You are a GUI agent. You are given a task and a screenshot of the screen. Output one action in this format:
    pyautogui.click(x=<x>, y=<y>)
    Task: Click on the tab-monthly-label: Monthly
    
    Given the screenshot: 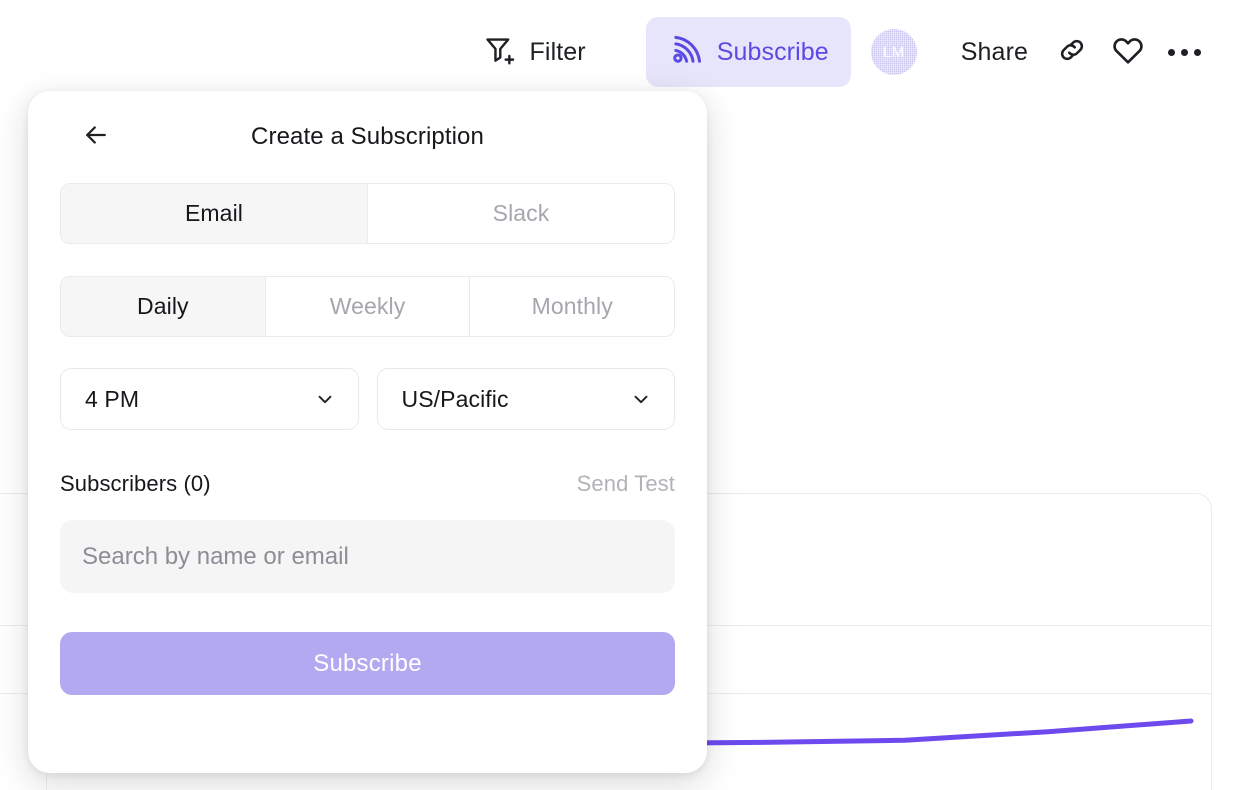 What is the action you would take?
    pyautogui.click(x=572, y=306)
    